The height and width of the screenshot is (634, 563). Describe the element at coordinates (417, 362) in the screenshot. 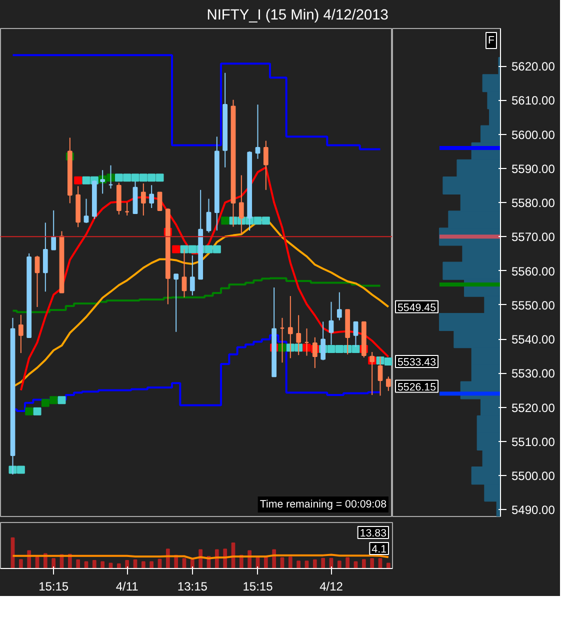

I see `data-label: 5533.43` at that location.